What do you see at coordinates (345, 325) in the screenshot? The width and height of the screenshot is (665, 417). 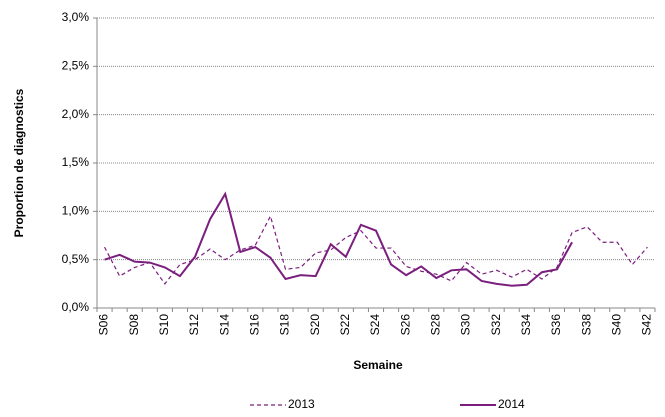 I see `x-tick-label: S22` at bounding box center [345, 325].